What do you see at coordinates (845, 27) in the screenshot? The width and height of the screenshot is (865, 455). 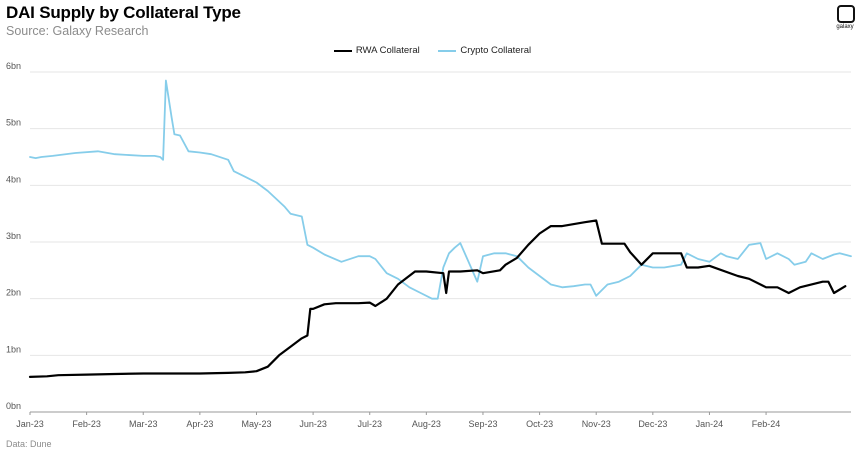 I see `galaxy-logo-text: galaxy` at bounding box center [845, 27].